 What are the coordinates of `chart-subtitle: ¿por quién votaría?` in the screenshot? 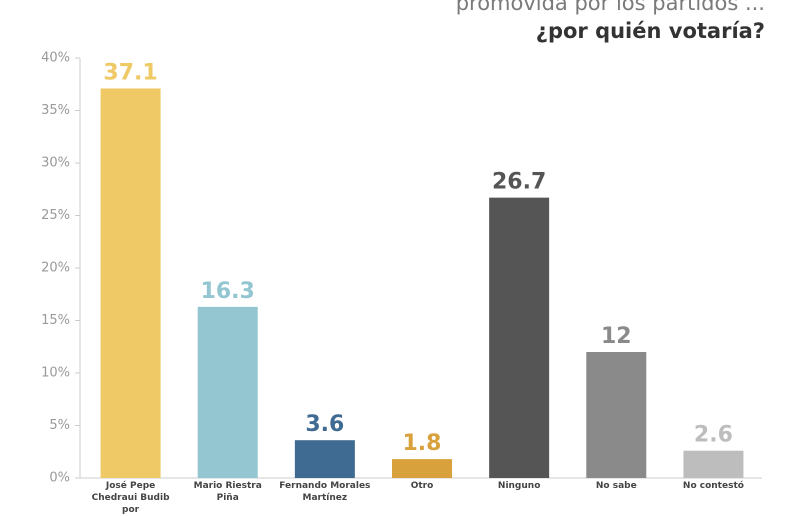 It's located at (650, 31).